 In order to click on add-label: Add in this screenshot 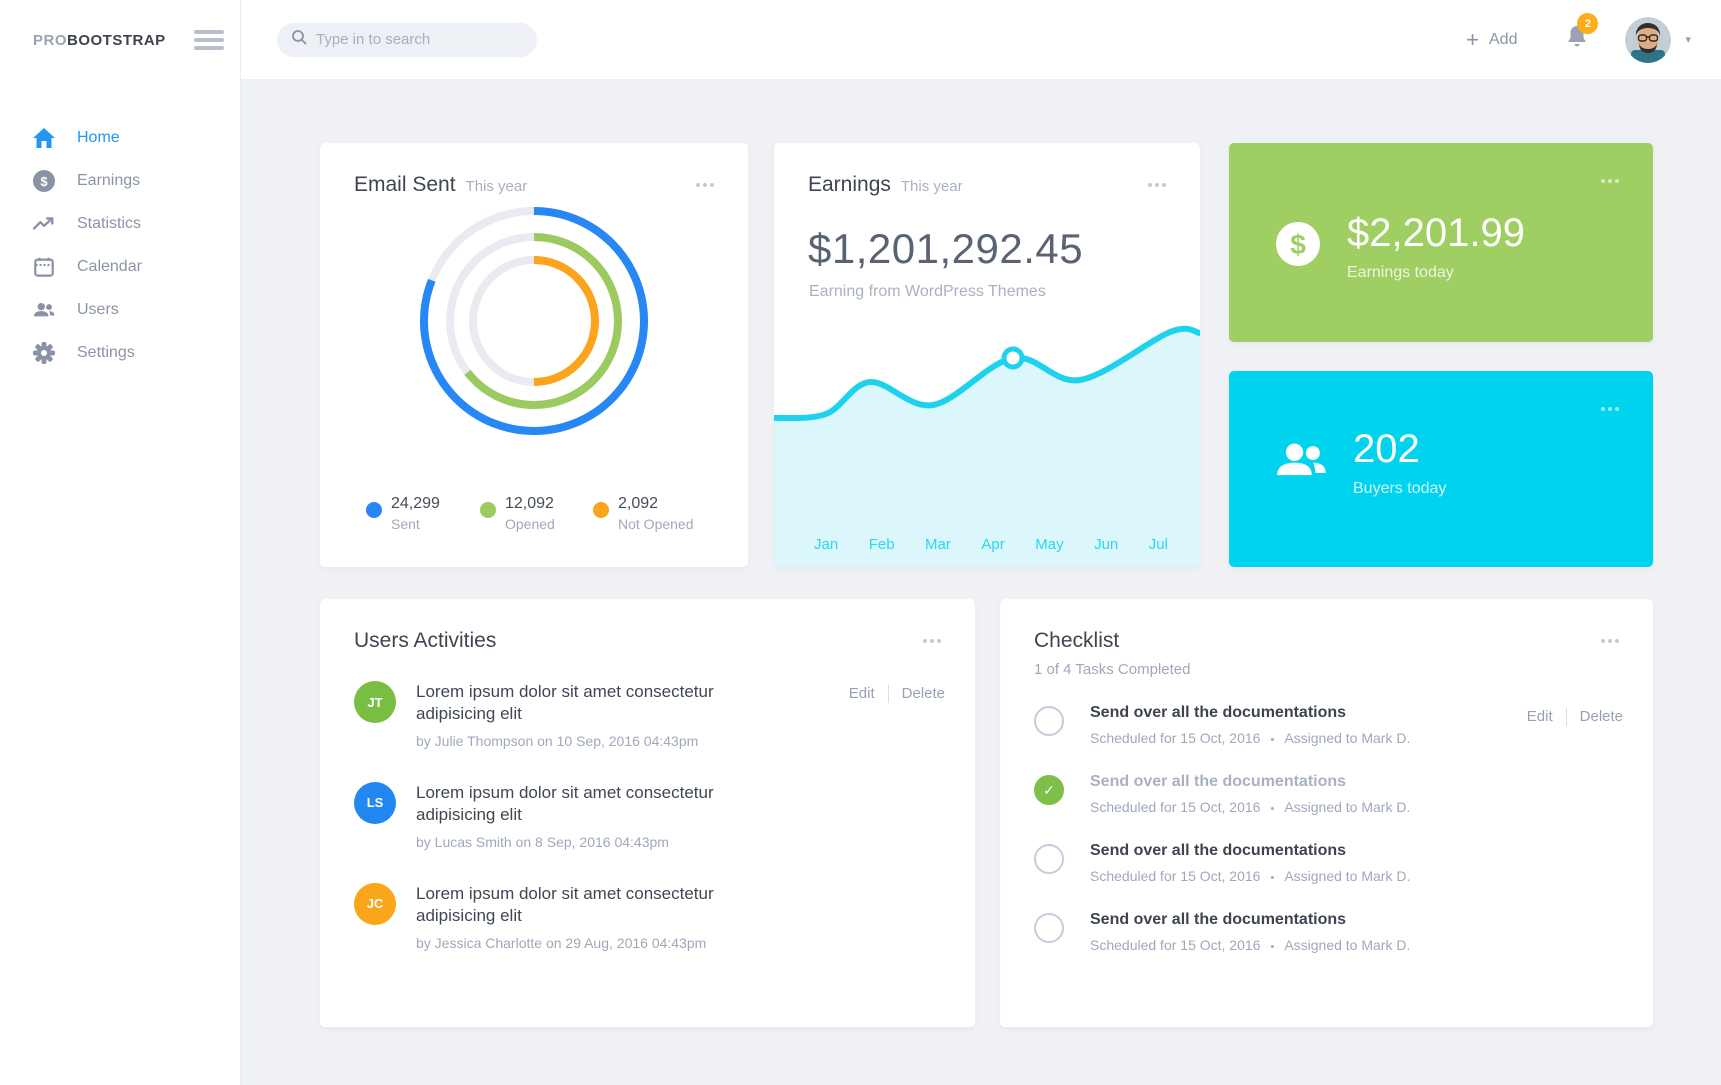, I will do `click(1503, 39)`.